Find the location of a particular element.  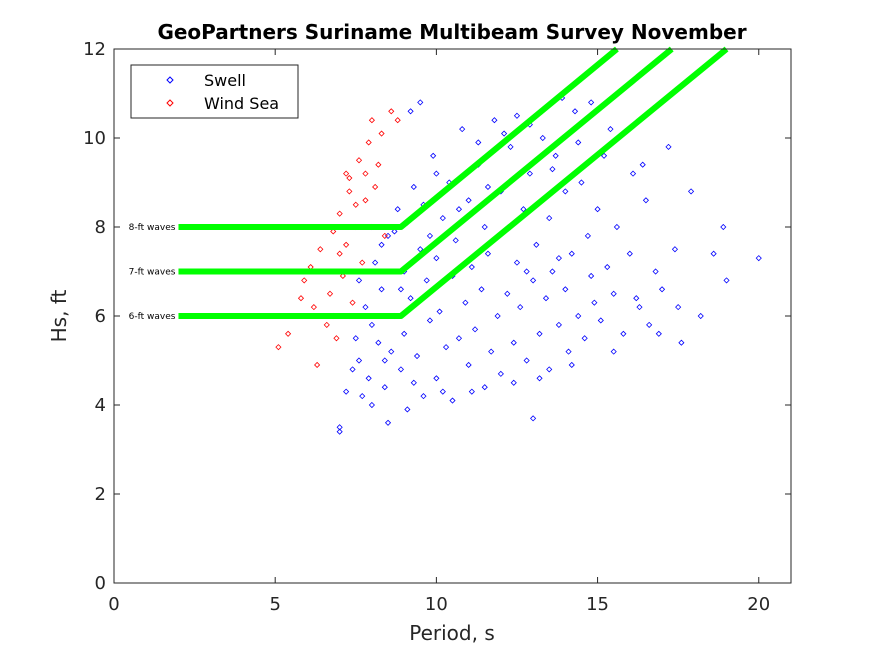

y-tick-label: 0 is located at coordinates (100, 583).